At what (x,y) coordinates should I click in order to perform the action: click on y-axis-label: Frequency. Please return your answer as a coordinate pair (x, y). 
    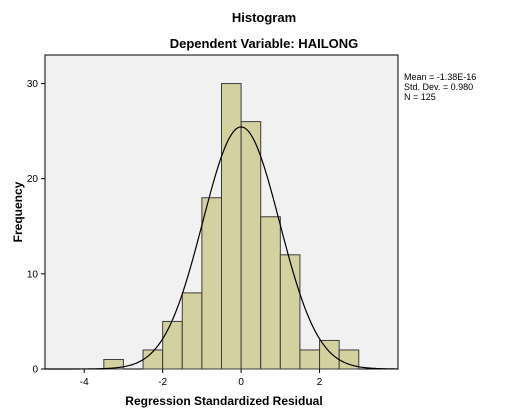
    Looking at the image, I should click on (18, 211).